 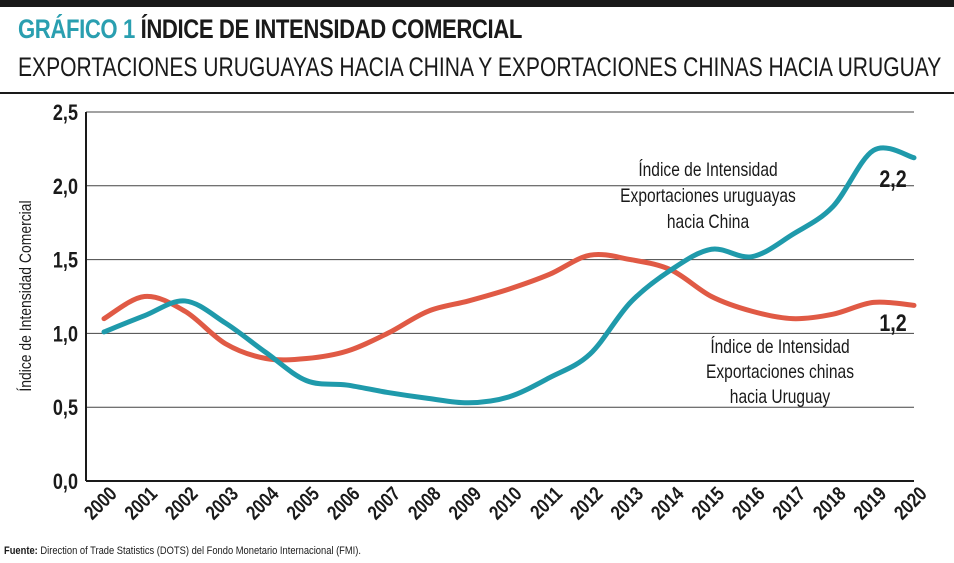 I want to click on x-tick-label: 2012, so click(x=586, y=503).